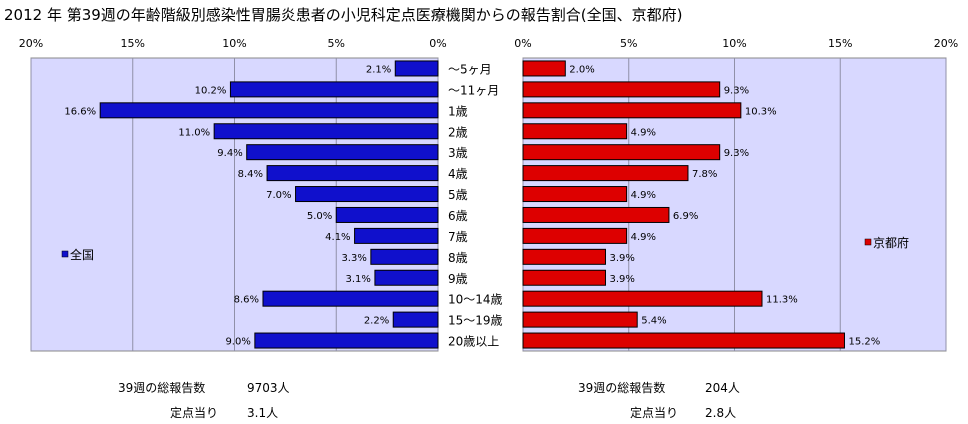 The height and width of the screenshot is (424, 968). What do you see at coordinates (31, 43) in the screenshot?
I see `x-tick-label-left: 20%` at bounding box center [31, 43].